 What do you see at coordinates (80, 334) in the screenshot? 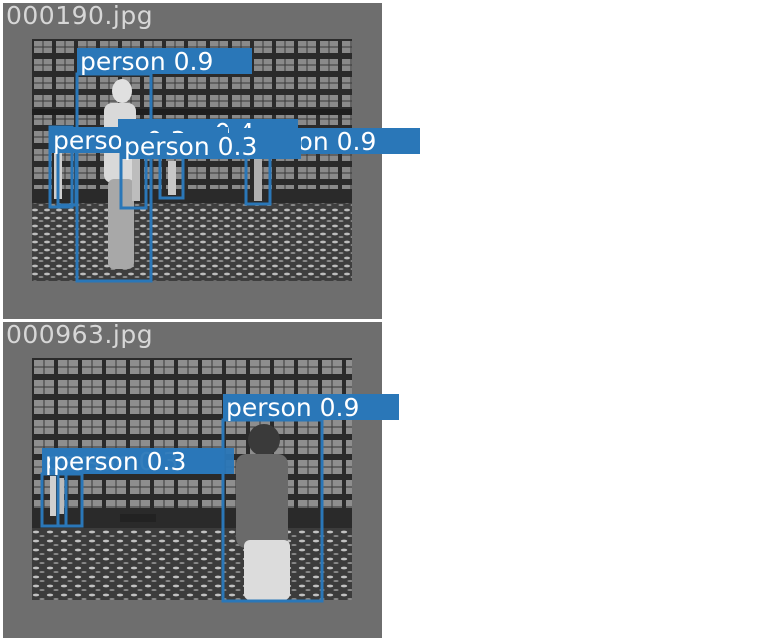
I see `filename-label: 000963.jpg` at bounding box center [80, 334].